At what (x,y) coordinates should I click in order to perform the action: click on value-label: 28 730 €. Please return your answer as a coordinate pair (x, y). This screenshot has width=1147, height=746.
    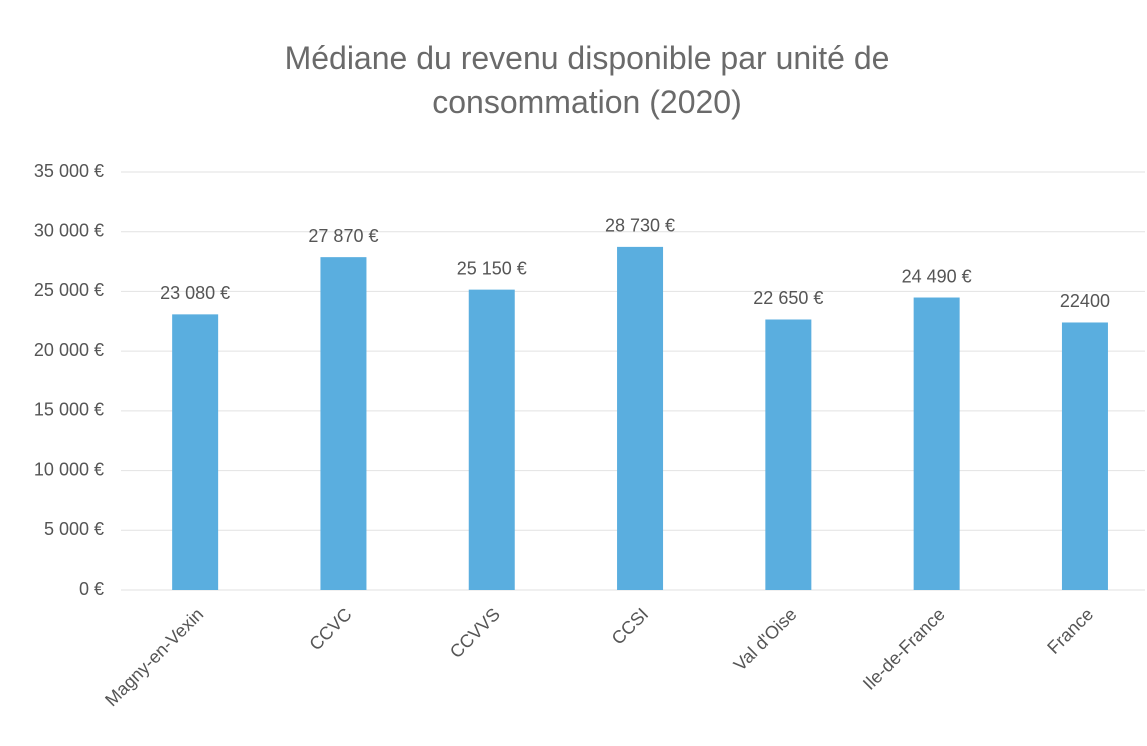
    Looking at the image, I should click on (640, 226).